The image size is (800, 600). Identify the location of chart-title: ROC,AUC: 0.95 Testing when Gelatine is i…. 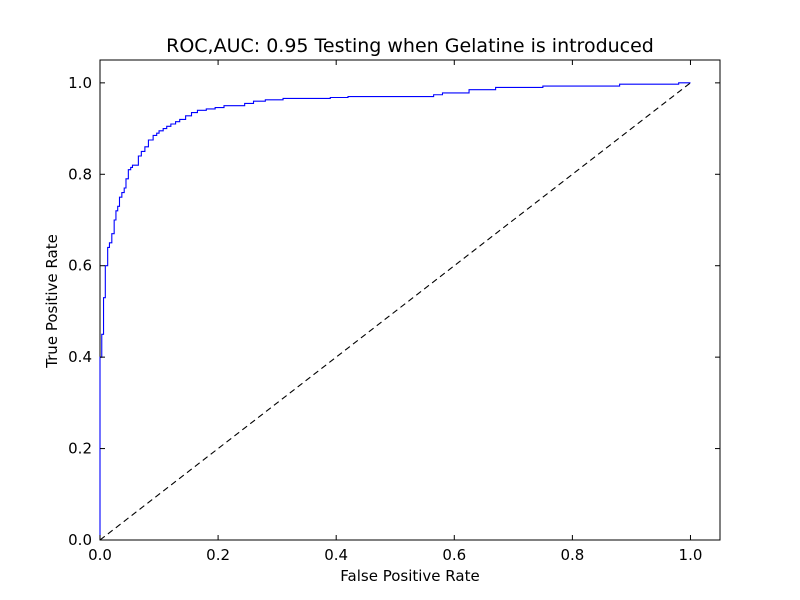
(410, 46).